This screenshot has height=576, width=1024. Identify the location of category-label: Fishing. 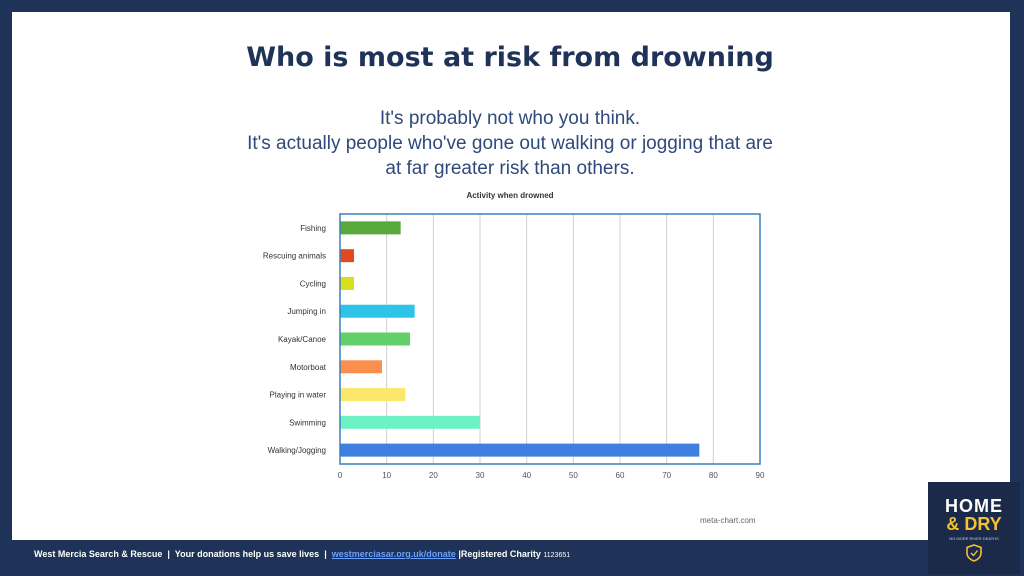
(313, 228).